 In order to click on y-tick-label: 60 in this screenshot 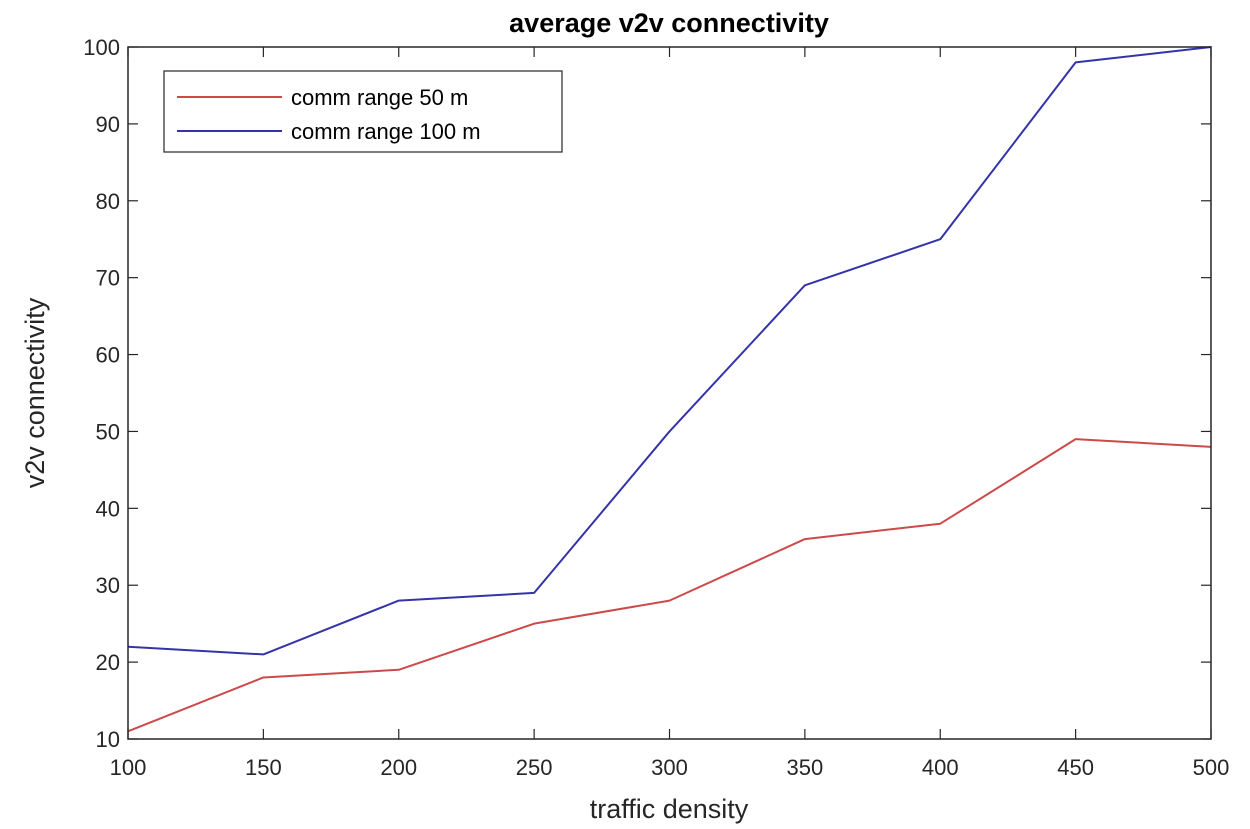, I will do `click(108, 355)`.